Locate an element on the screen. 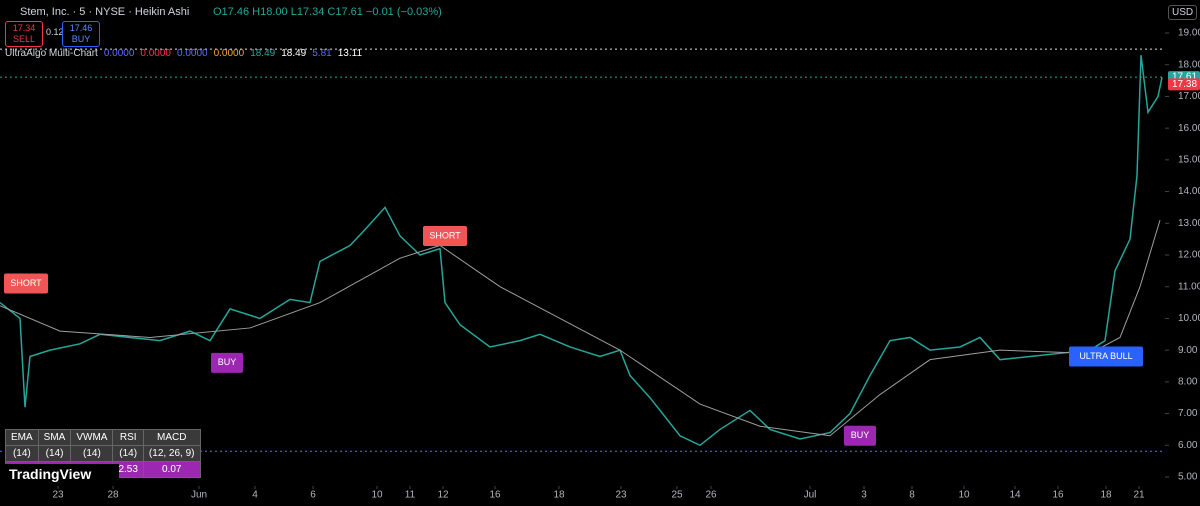 This screenshot has width=1200, height=506. signal-label: ULTRA BULL is located at coordinates (1105, 356).